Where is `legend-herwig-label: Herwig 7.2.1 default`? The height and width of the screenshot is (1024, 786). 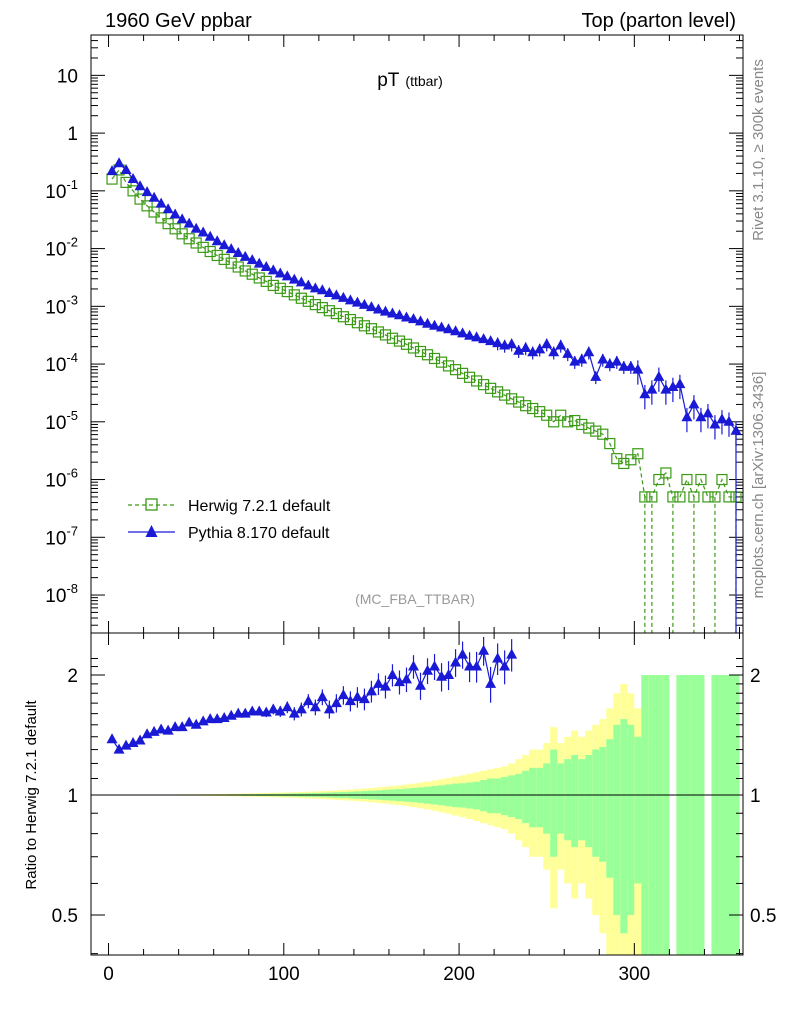 legend-herwig-label: Herwig 7.2.1 default is located at coordinates (259, 506).